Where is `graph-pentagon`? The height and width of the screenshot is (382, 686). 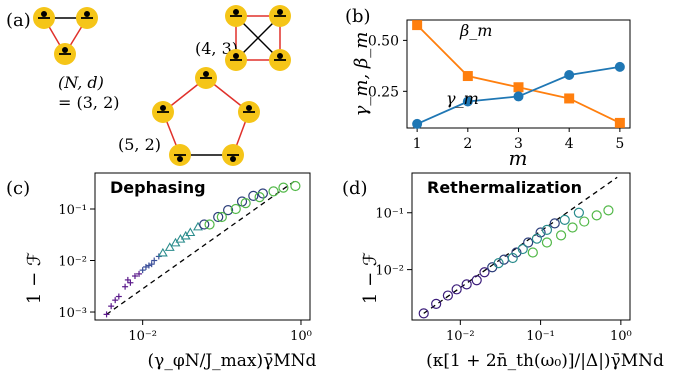 graph-pentagon is located at coordinates (206, 116).